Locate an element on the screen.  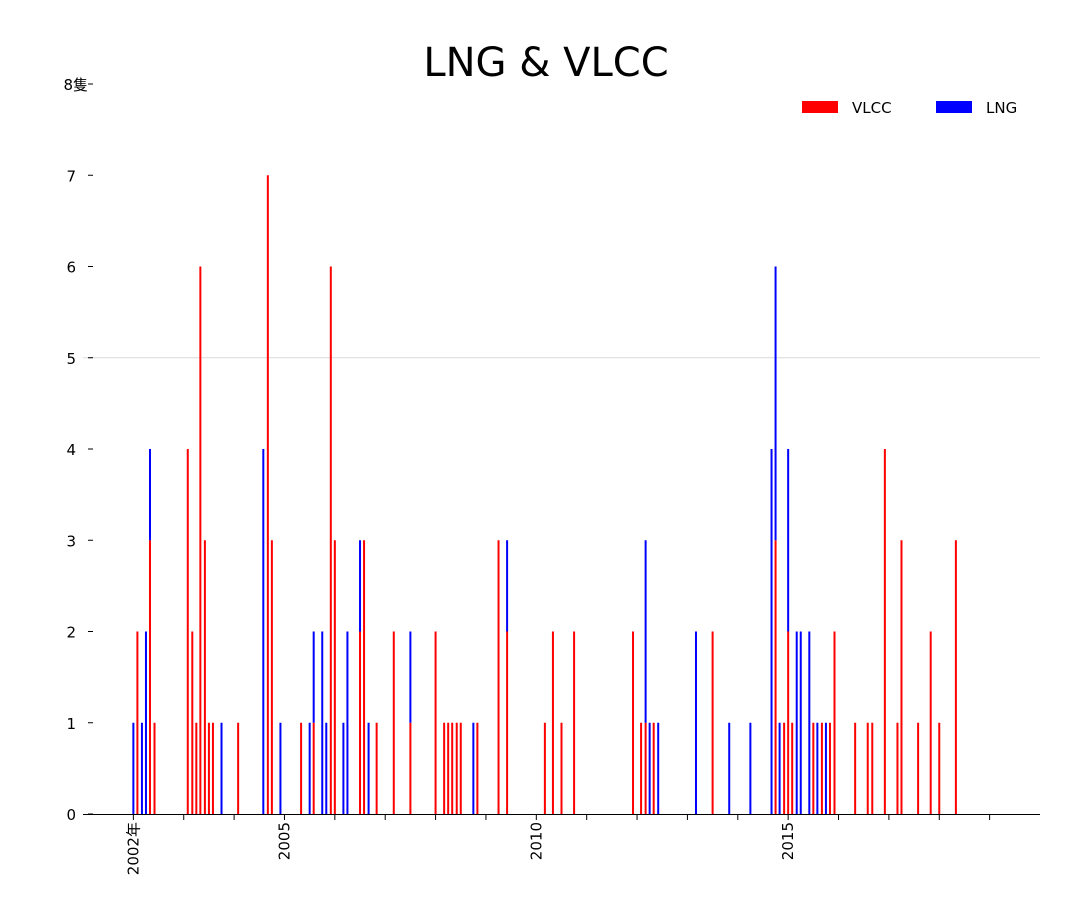
legend: VLCC LNG is located at coordinates (909, 108).